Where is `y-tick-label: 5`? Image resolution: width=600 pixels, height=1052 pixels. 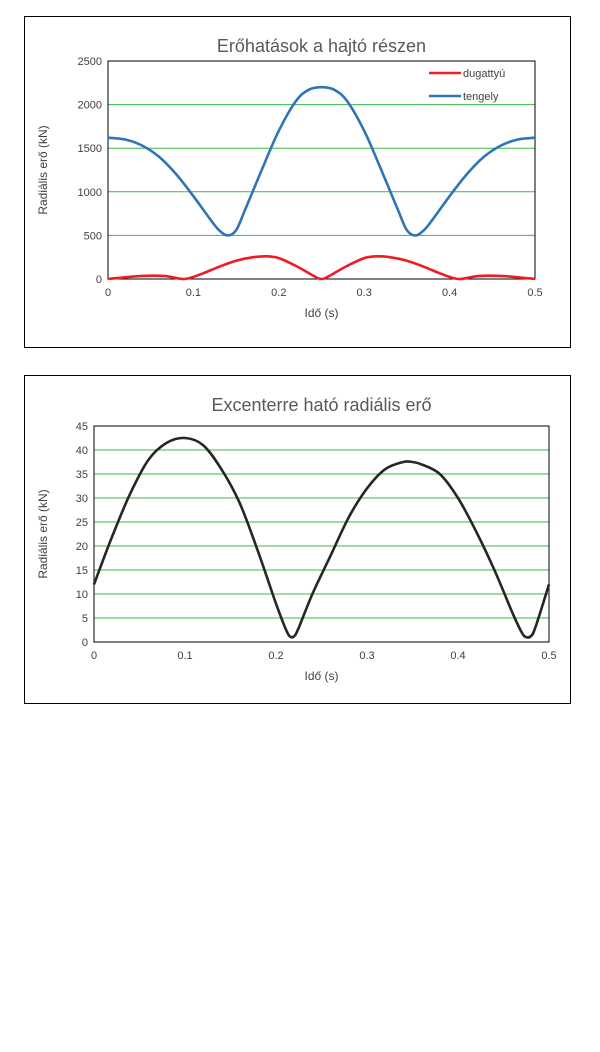
y-tick-label: 5 is located at coordinates (85, 619).